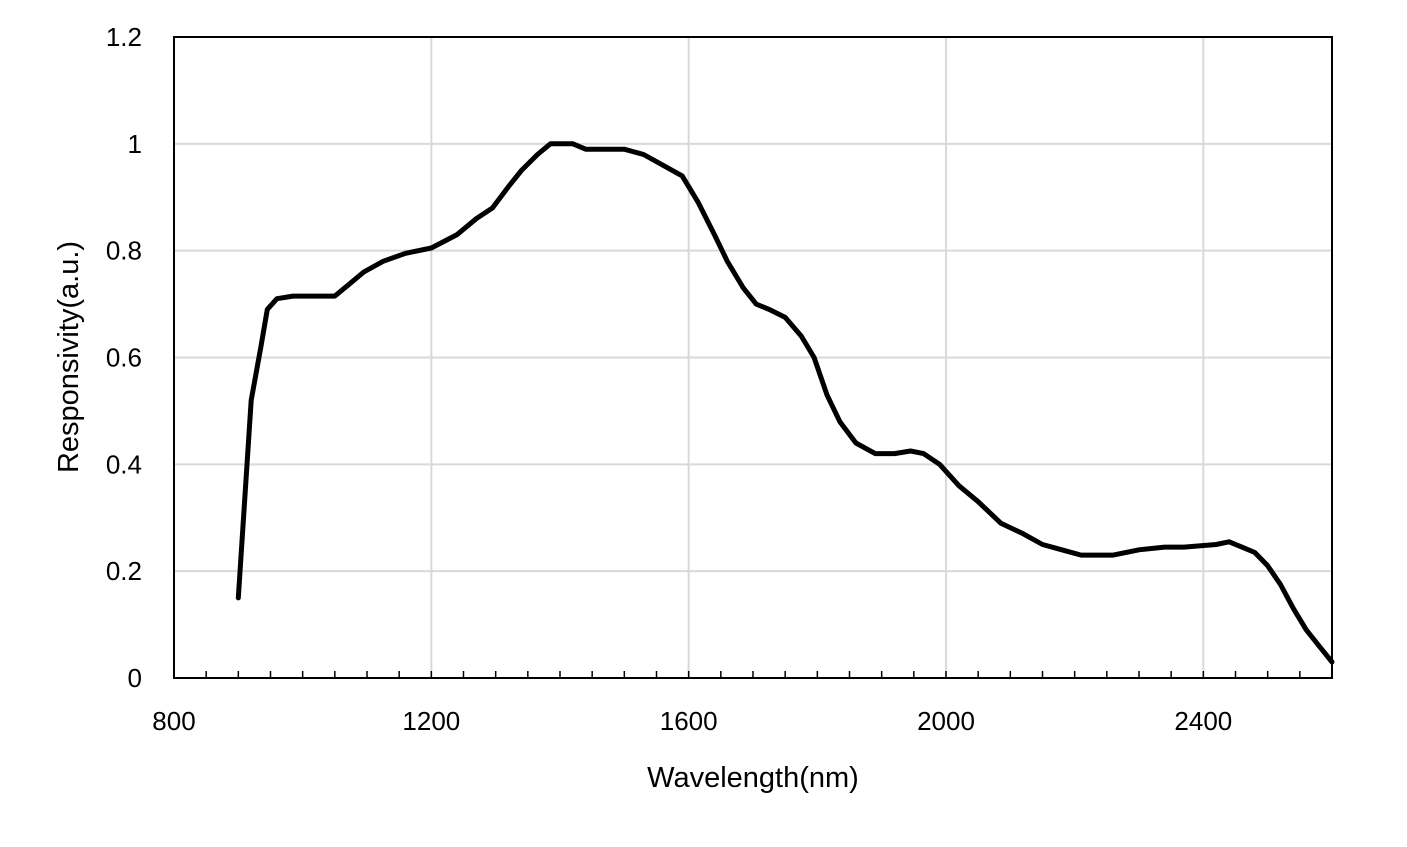 This screenshot has width=1407, height=847. What do you see at coordinates (124, 37) in the screenshot?
I see `y-tick-label: 1.2` at bounding box center [124, 37].